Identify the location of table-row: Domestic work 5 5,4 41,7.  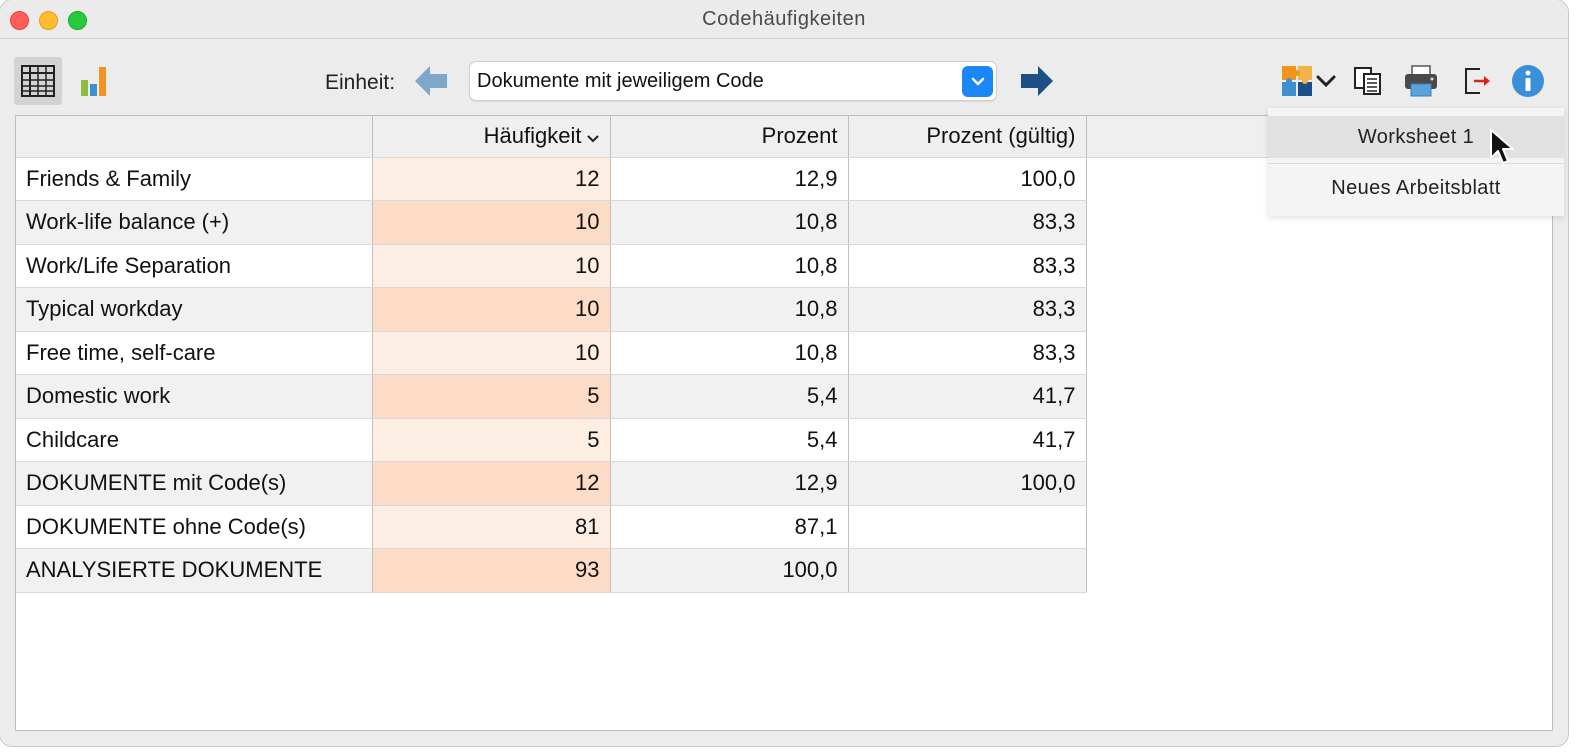
(551, 396).